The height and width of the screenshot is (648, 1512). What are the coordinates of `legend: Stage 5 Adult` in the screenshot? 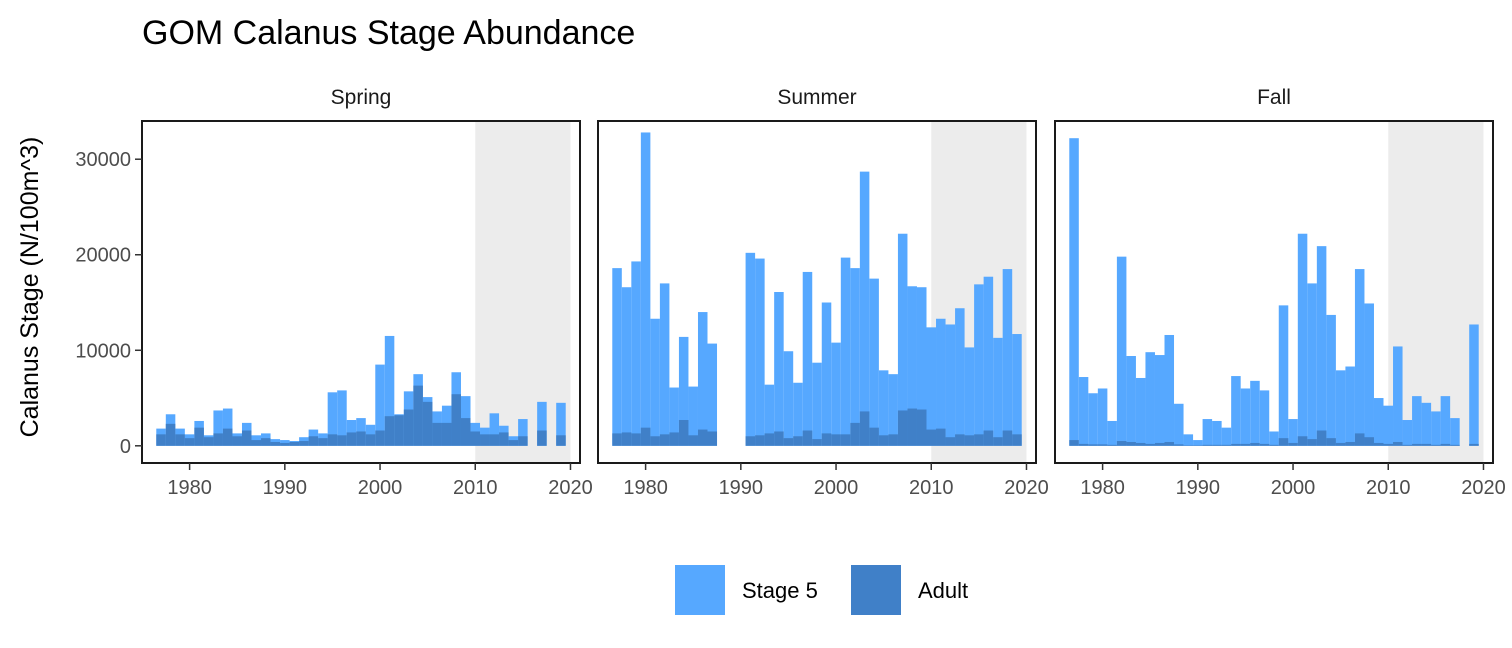 It's located at (821, 590).